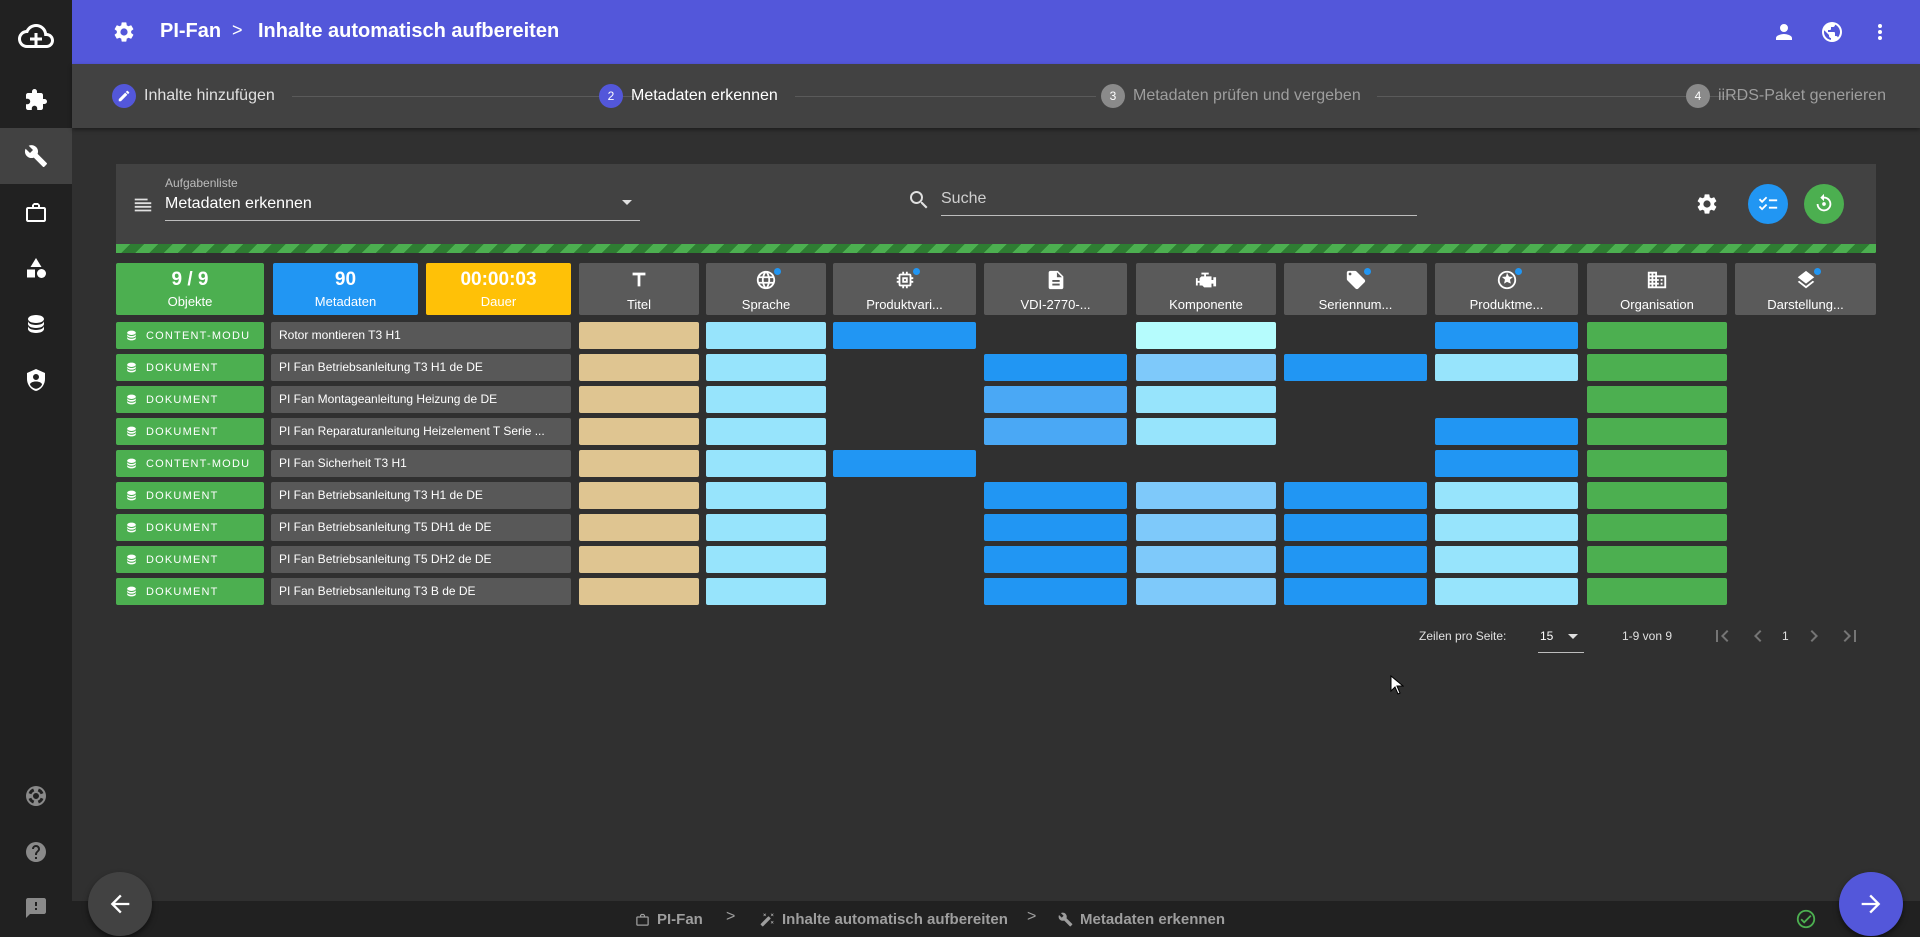 The height and width of the screenshot is (937, 1920). I want to click on lifebuoy-icon, so click(36, 796).